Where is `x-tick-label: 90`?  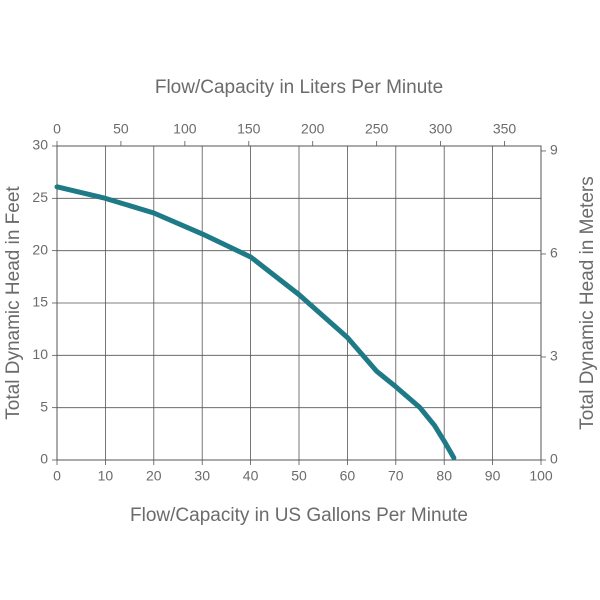
x-tick-label: 90 is located at coordinates (493, 476).